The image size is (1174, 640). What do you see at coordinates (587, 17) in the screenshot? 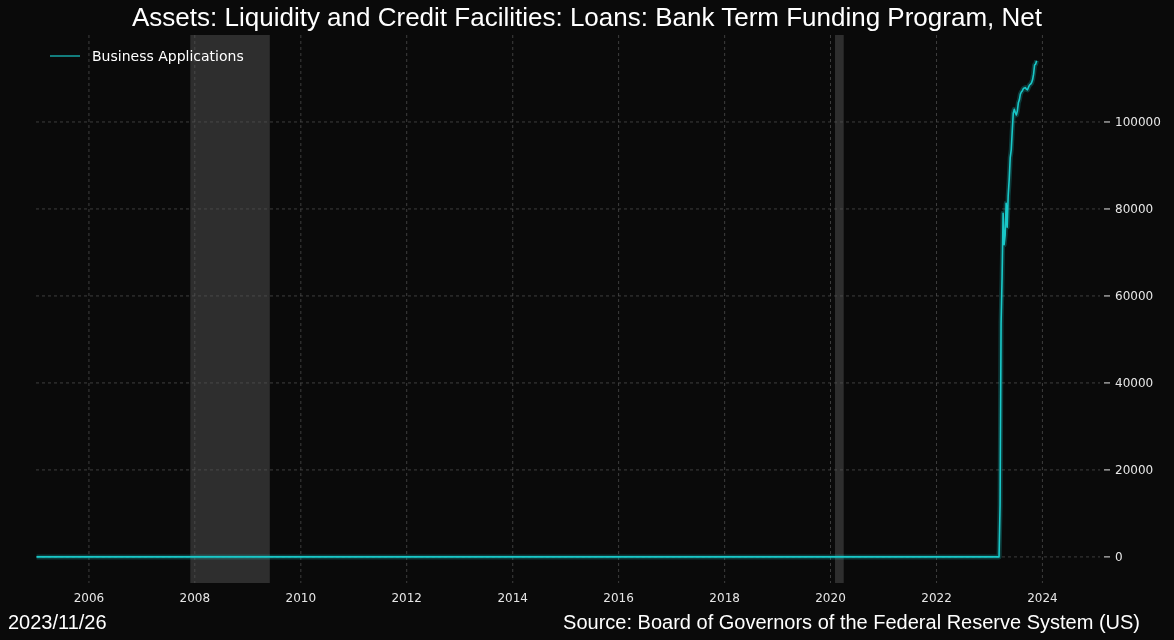
I see `chart-title: Assets: Liquidity and Credit Facilities: Loans: Bank Term Funding Program, Net` at bounding box center [587, 17].